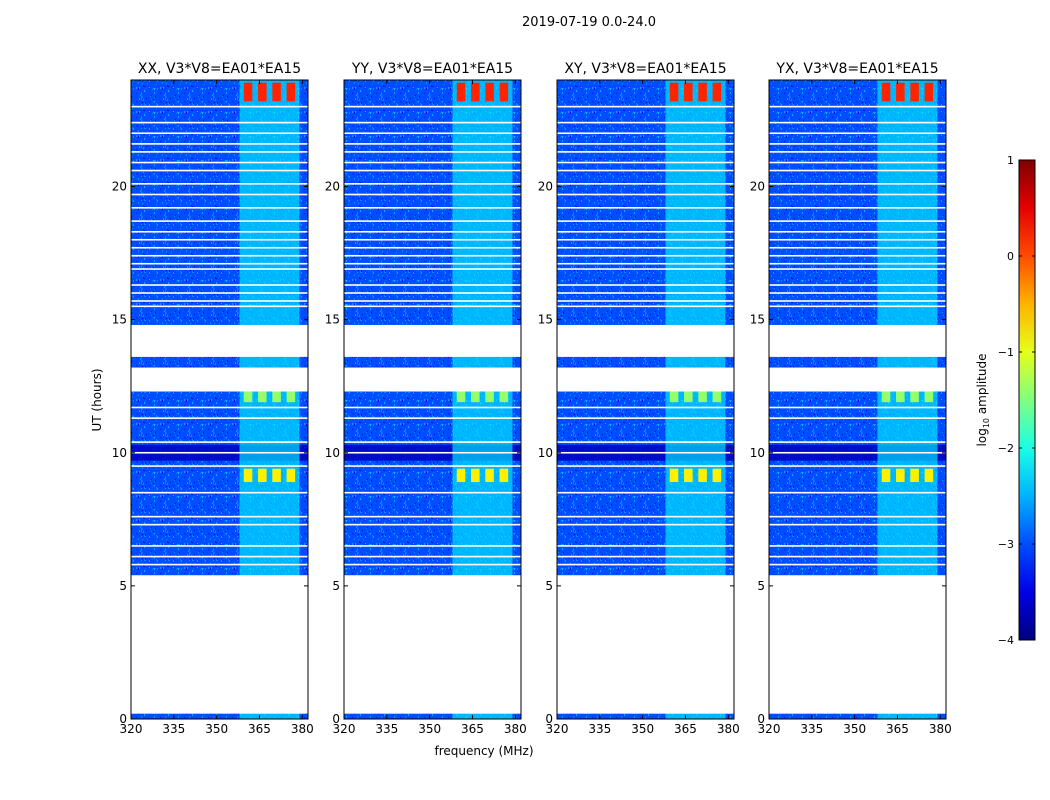 The height and width of the screenshot is (800, 1050). I want to click on panel-title: XY, V3*V8=EA01*EA15, so click(645, 69).